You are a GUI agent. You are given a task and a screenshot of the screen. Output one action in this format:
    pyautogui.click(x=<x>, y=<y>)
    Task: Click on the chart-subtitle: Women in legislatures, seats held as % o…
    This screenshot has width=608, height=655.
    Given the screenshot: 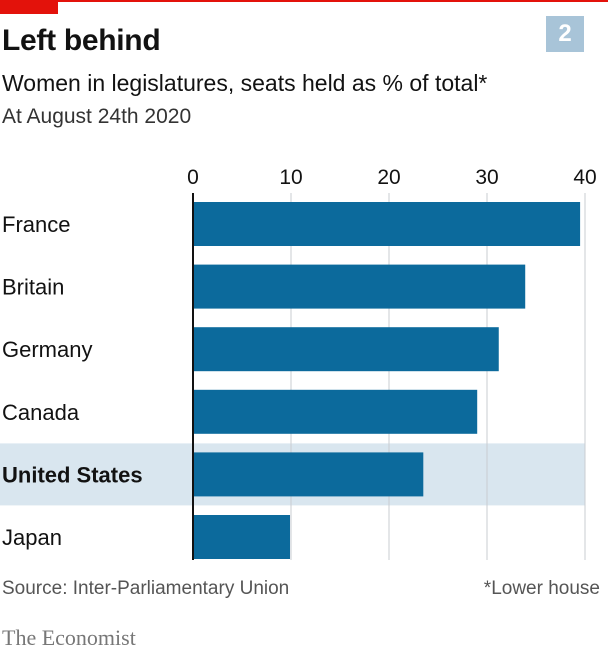 What is the action you would take?
    pyautogui.click(x=245, y=83)
    